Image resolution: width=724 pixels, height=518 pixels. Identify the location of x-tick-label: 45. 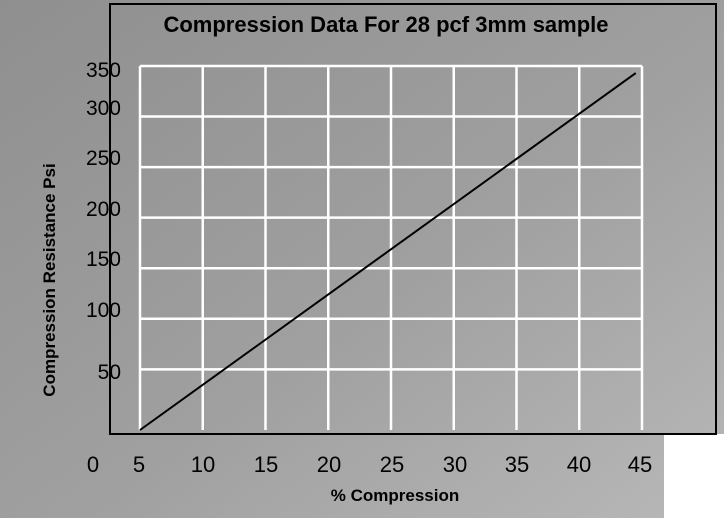
(640, 464).